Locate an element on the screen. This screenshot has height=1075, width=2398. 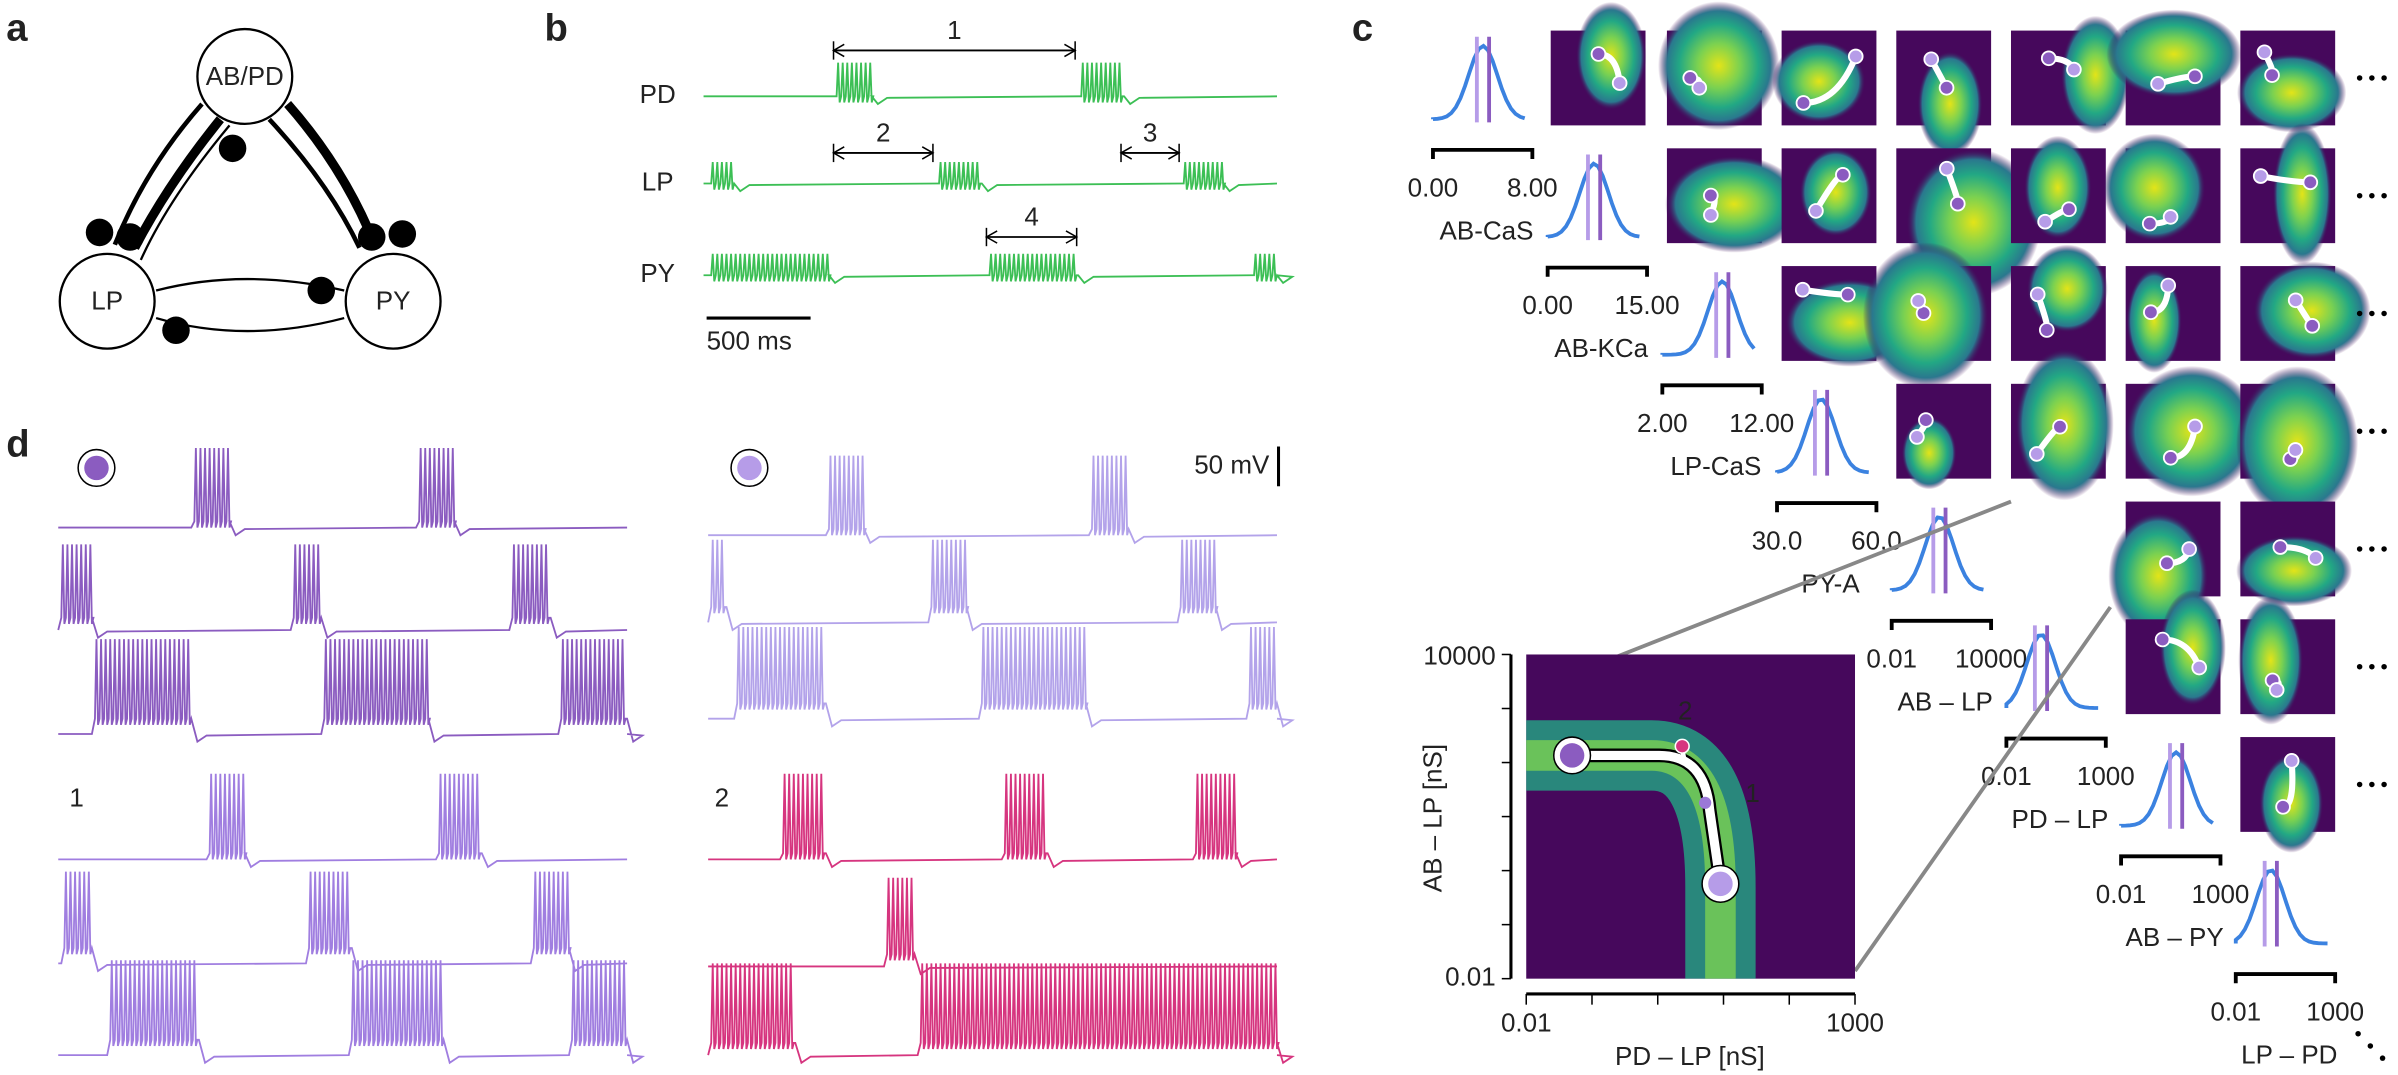
label: 10000 is located at coordinates (1459, 655).